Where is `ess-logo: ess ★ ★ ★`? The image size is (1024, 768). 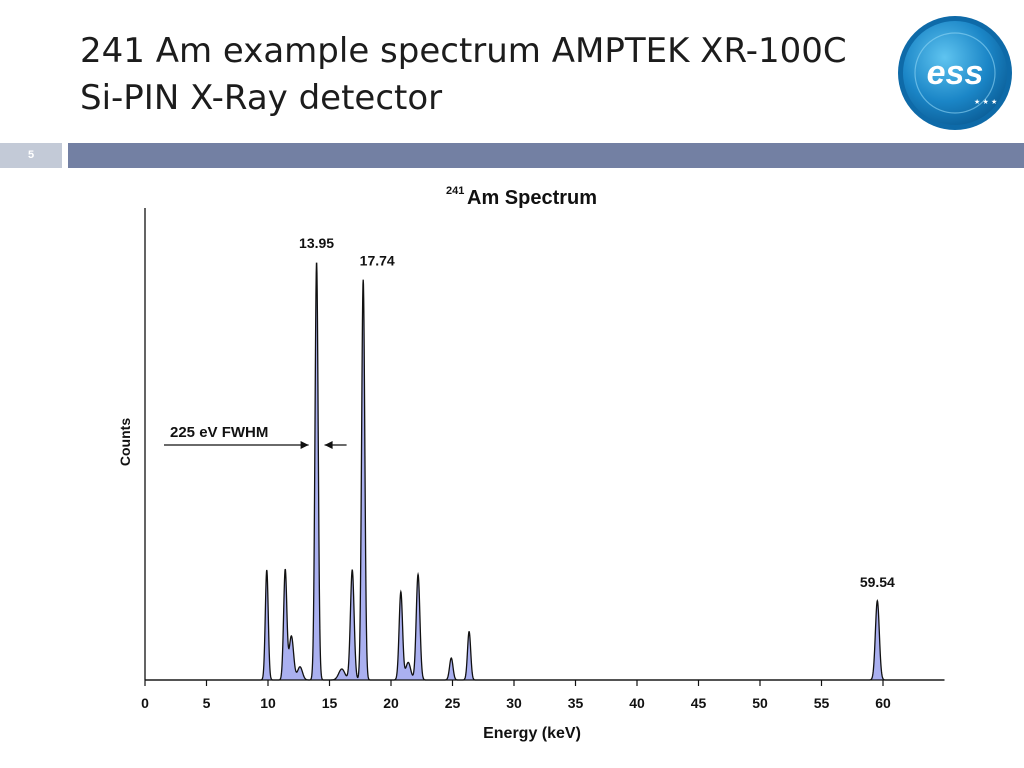
ess-logo: ess ★ ★ ★ is located at coordinates (955, 73).